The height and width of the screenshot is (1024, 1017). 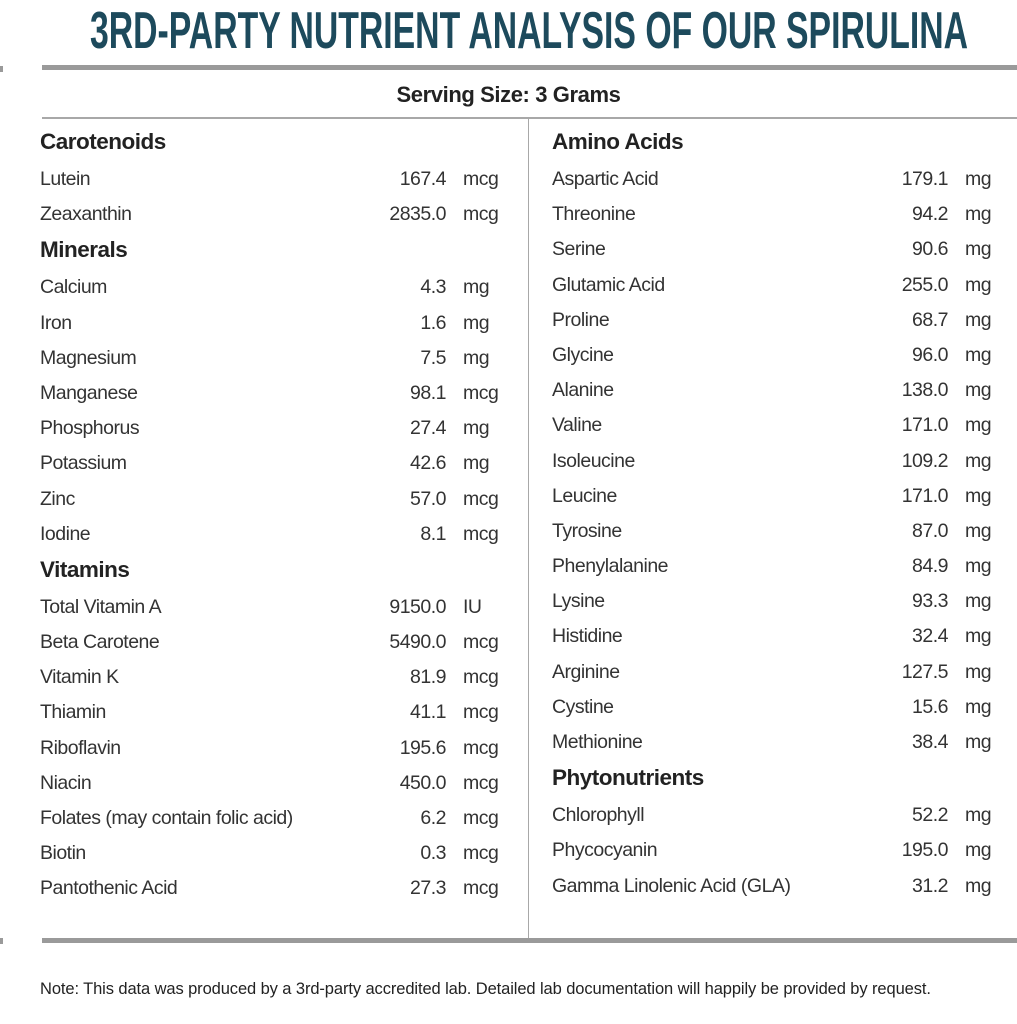 I want to click on nutrient-row: Methionine 38.4 mg, so click(x=777, y=742).